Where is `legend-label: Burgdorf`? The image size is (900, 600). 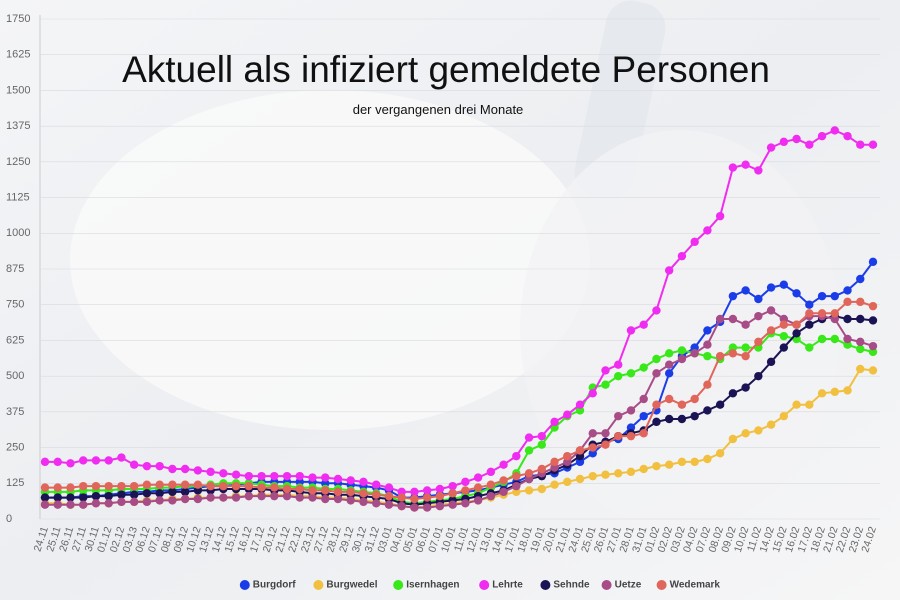
legend-label: Burgdorf is located at coordinates (274, 585).